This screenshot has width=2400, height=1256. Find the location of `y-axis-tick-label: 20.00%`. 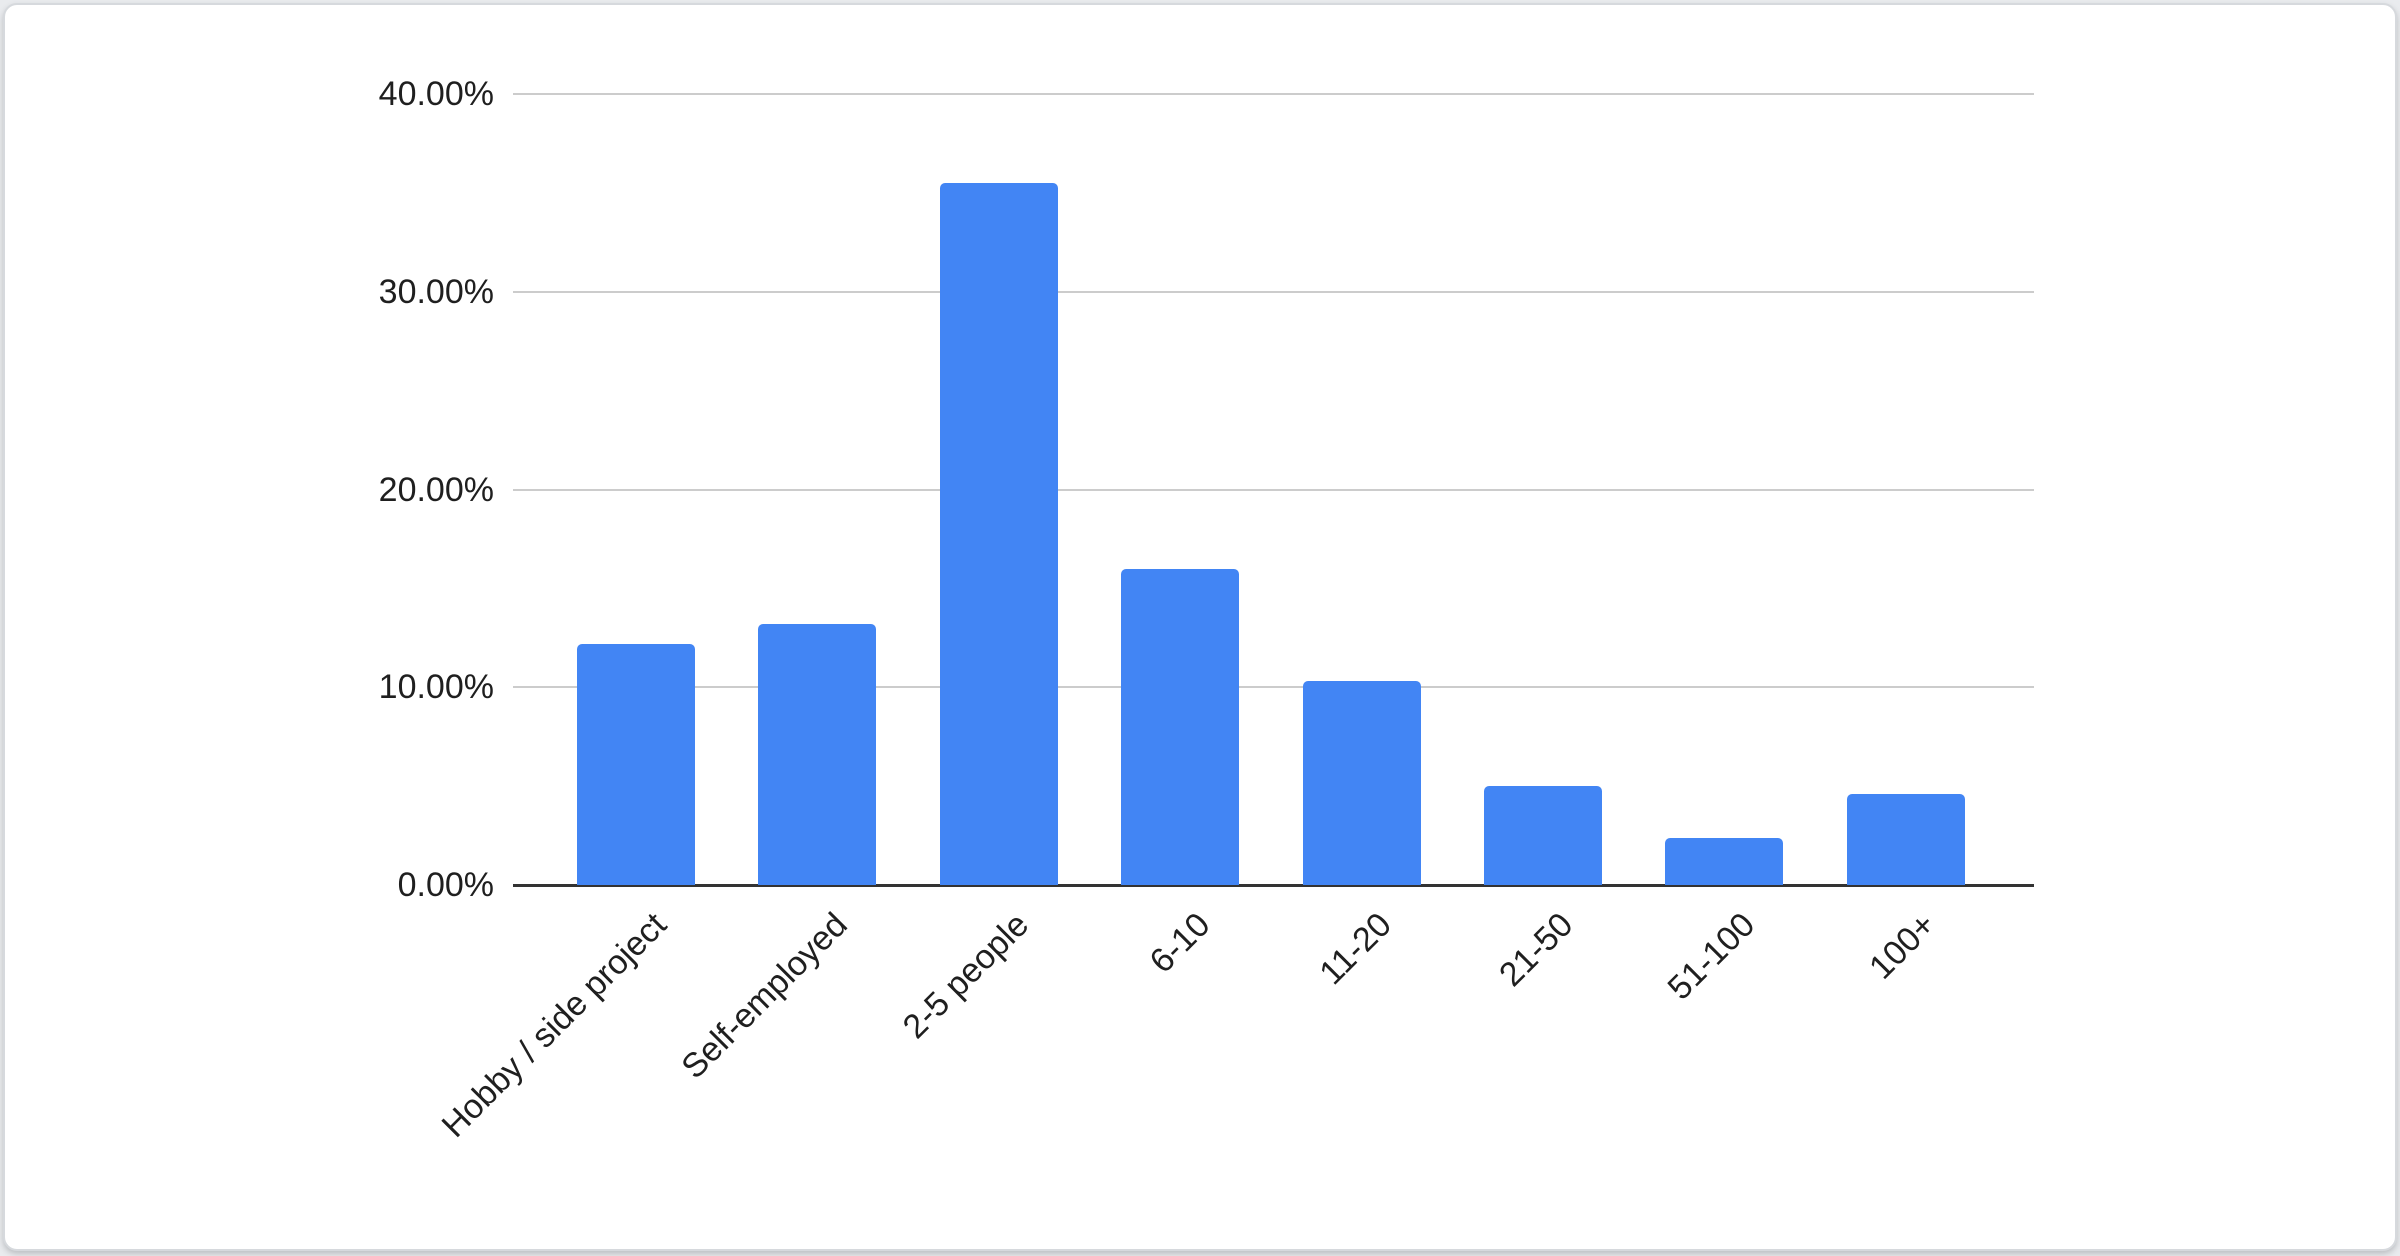

y-axis-tick-label: 20.00% is located at coordinates (436, 489).